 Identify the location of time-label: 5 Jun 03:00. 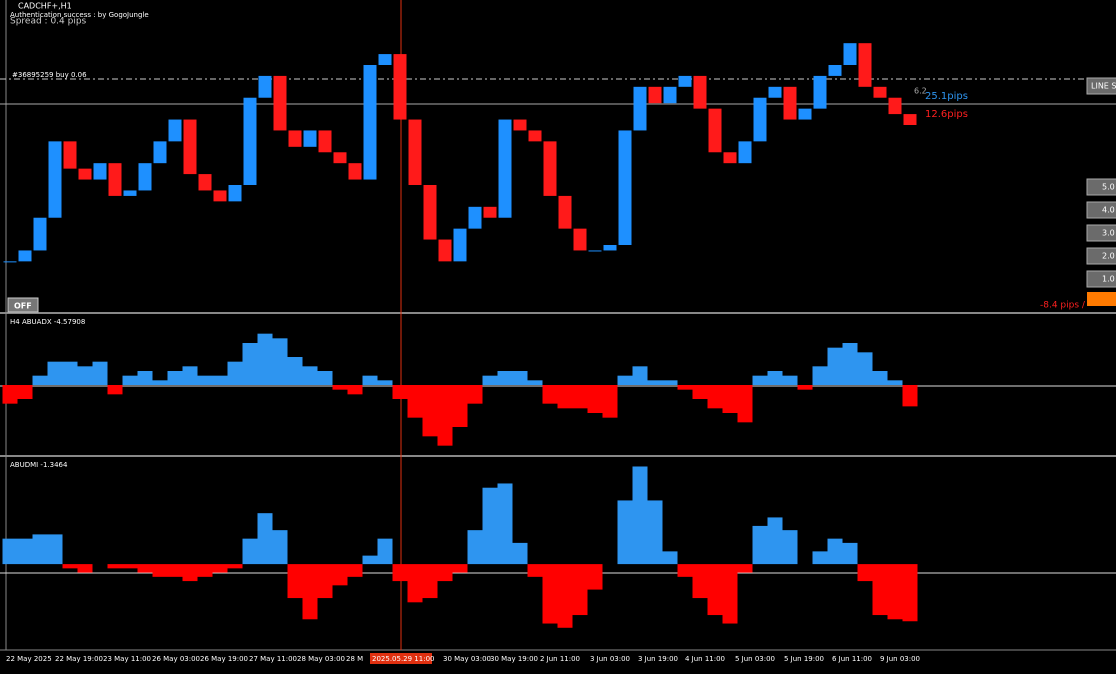
(755, 659).